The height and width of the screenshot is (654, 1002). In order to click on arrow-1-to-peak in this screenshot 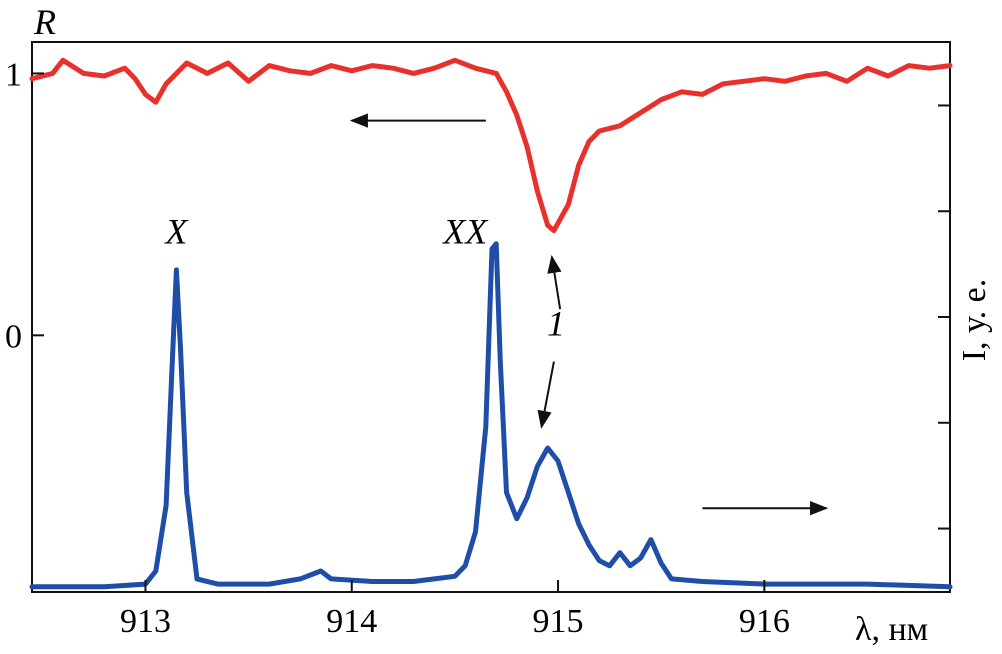, I will do `click(546, 395)`.